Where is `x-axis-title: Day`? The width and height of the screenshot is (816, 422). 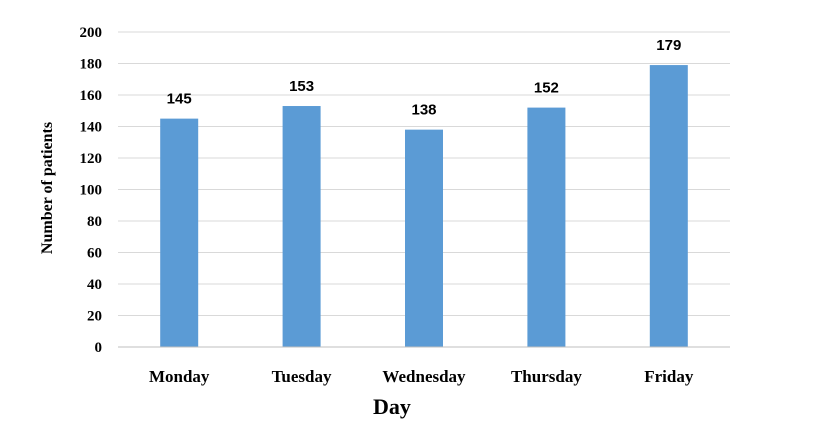 x-axis-title: Day is located at coordinates (392, 406).